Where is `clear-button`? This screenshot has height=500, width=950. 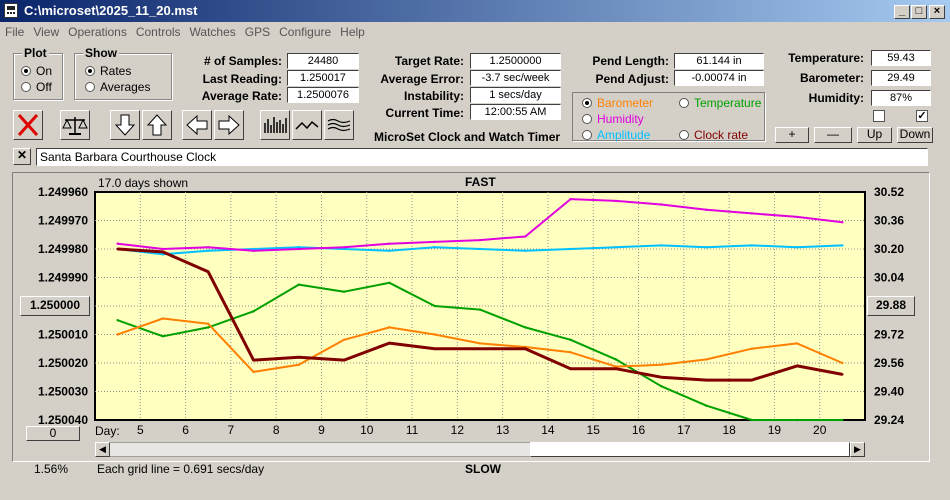
clear-button is located at coordinates (28, 125).